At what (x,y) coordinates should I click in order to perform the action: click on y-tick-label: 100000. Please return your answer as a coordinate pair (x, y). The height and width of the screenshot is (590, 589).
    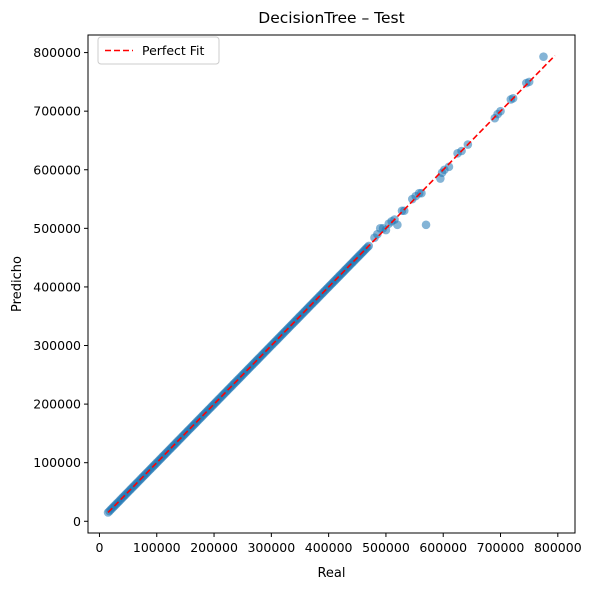
    Looking at the image, I should click on (57, 462).